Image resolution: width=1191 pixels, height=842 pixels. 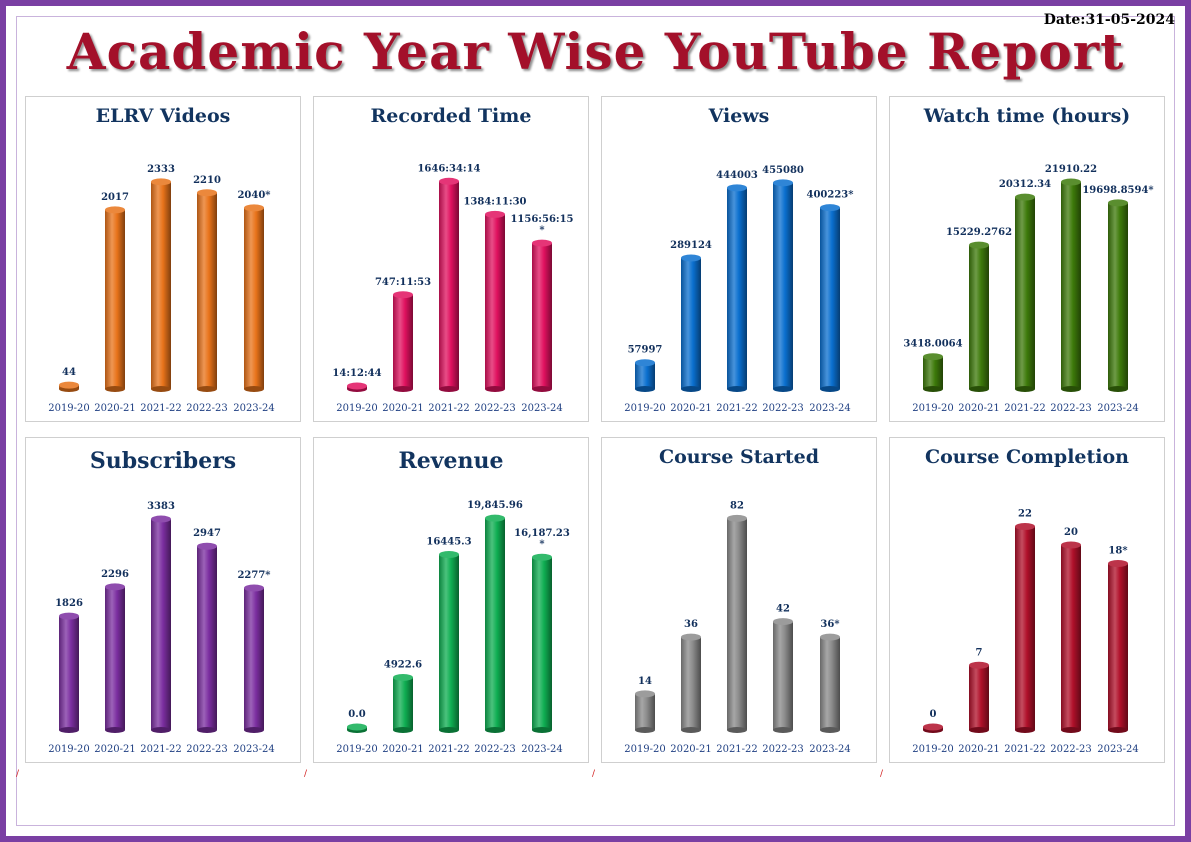 What do you see at coordinates (161, 169) in the screenshot?
I see `data-label: 2333` at bounding box center [161, 169].